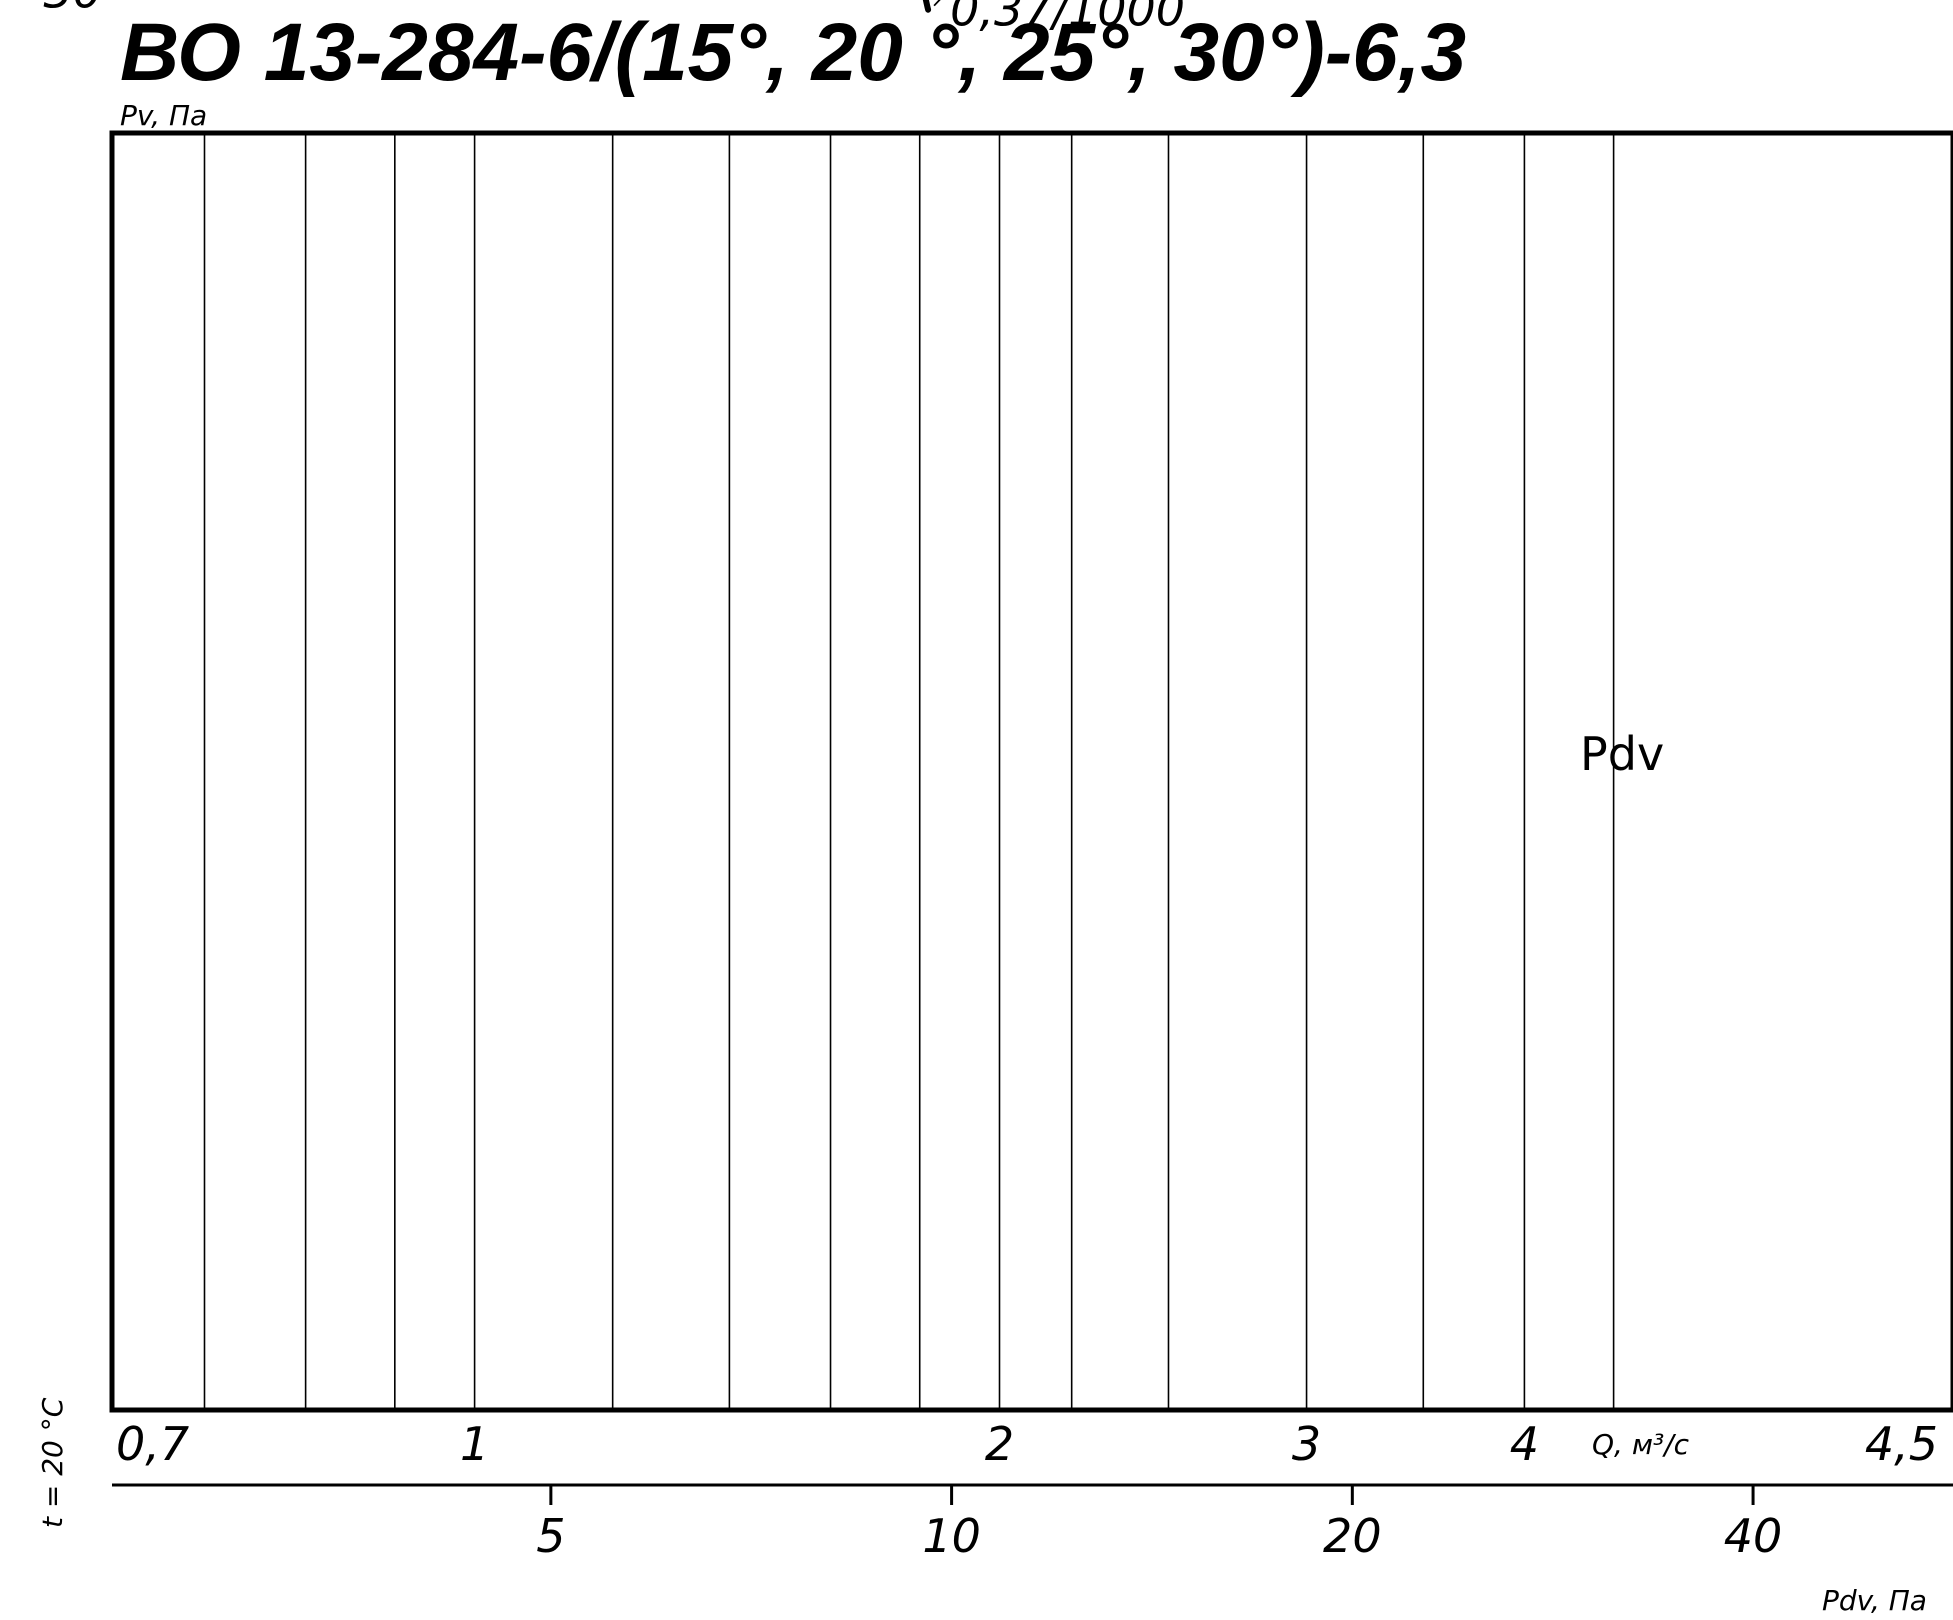  What do you see at coordinates (1306, 1444) in the screenshot?
I see `x-tick-label: 3` at bounding box center [1306, 1444].